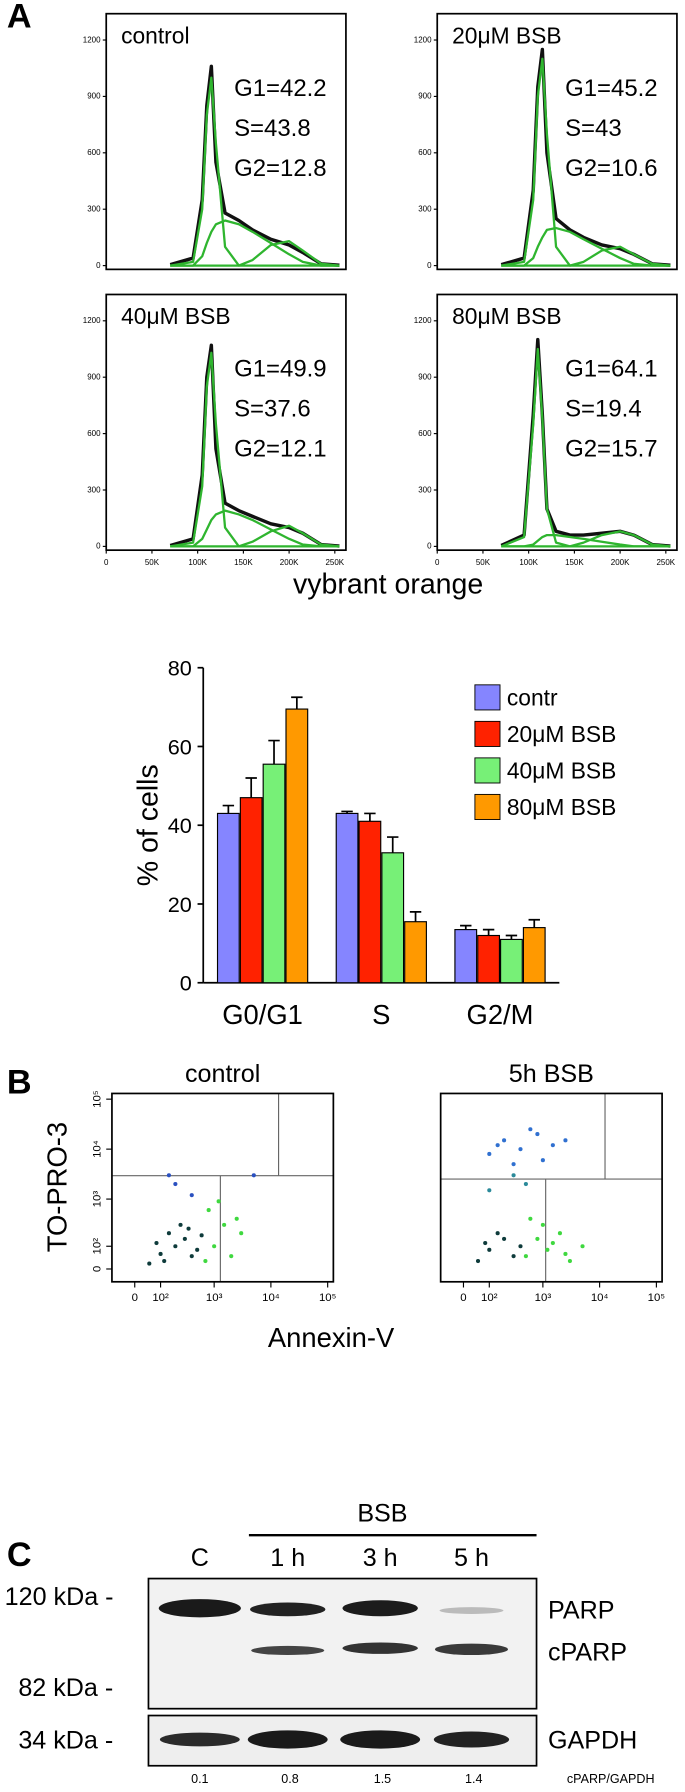 The image size is (685, 1792). Describe the element at coordinates (180, 825) in the screenshot. I see `y-tick-label: 40` at that location.